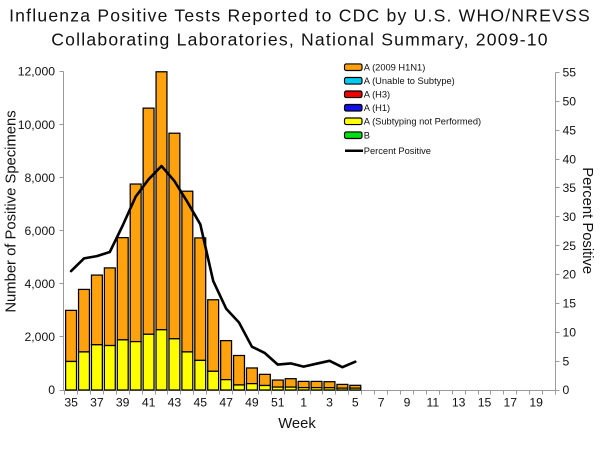  Describe the element at coordinates (570, 159) in the screenshot. I see `svg-text: 40` at that location.